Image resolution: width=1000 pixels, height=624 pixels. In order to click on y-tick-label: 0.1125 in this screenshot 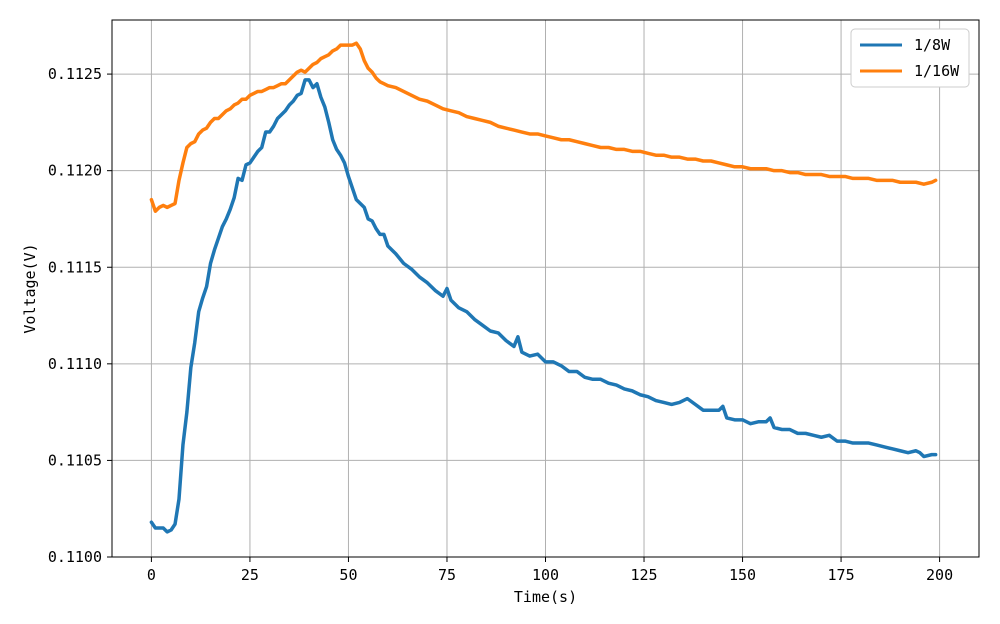, I will do `click(75, 74)`.